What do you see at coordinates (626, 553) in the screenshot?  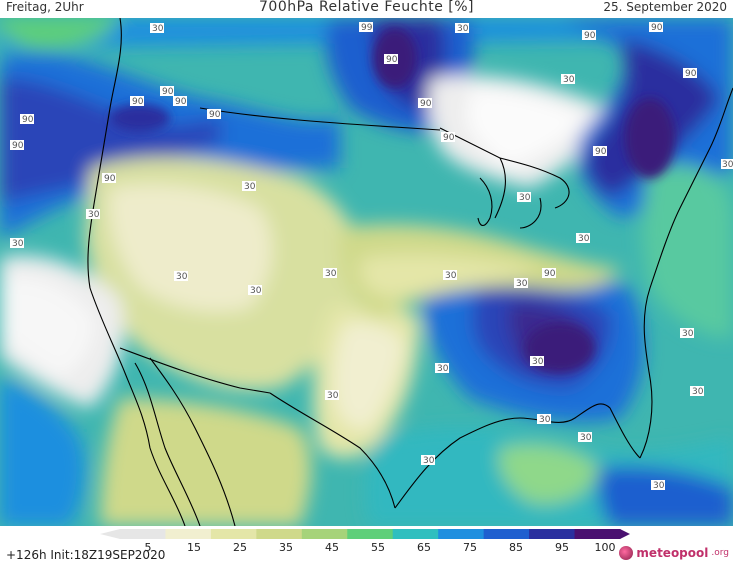 I see `meteopool-logo-icon` at bounding box center [626, 553].